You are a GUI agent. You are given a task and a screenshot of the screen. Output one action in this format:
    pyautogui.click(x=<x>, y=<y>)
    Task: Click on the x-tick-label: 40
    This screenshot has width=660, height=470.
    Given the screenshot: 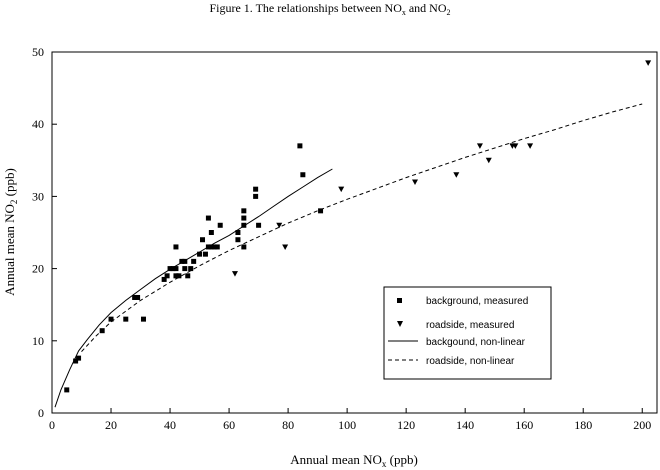 What is the action you would take?
    pyautogui.click(x=170, y=425)
    